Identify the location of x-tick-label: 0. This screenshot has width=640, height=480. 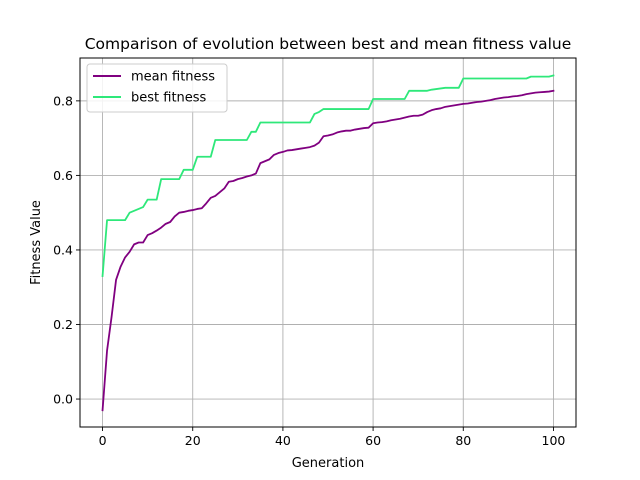
(103, 440).